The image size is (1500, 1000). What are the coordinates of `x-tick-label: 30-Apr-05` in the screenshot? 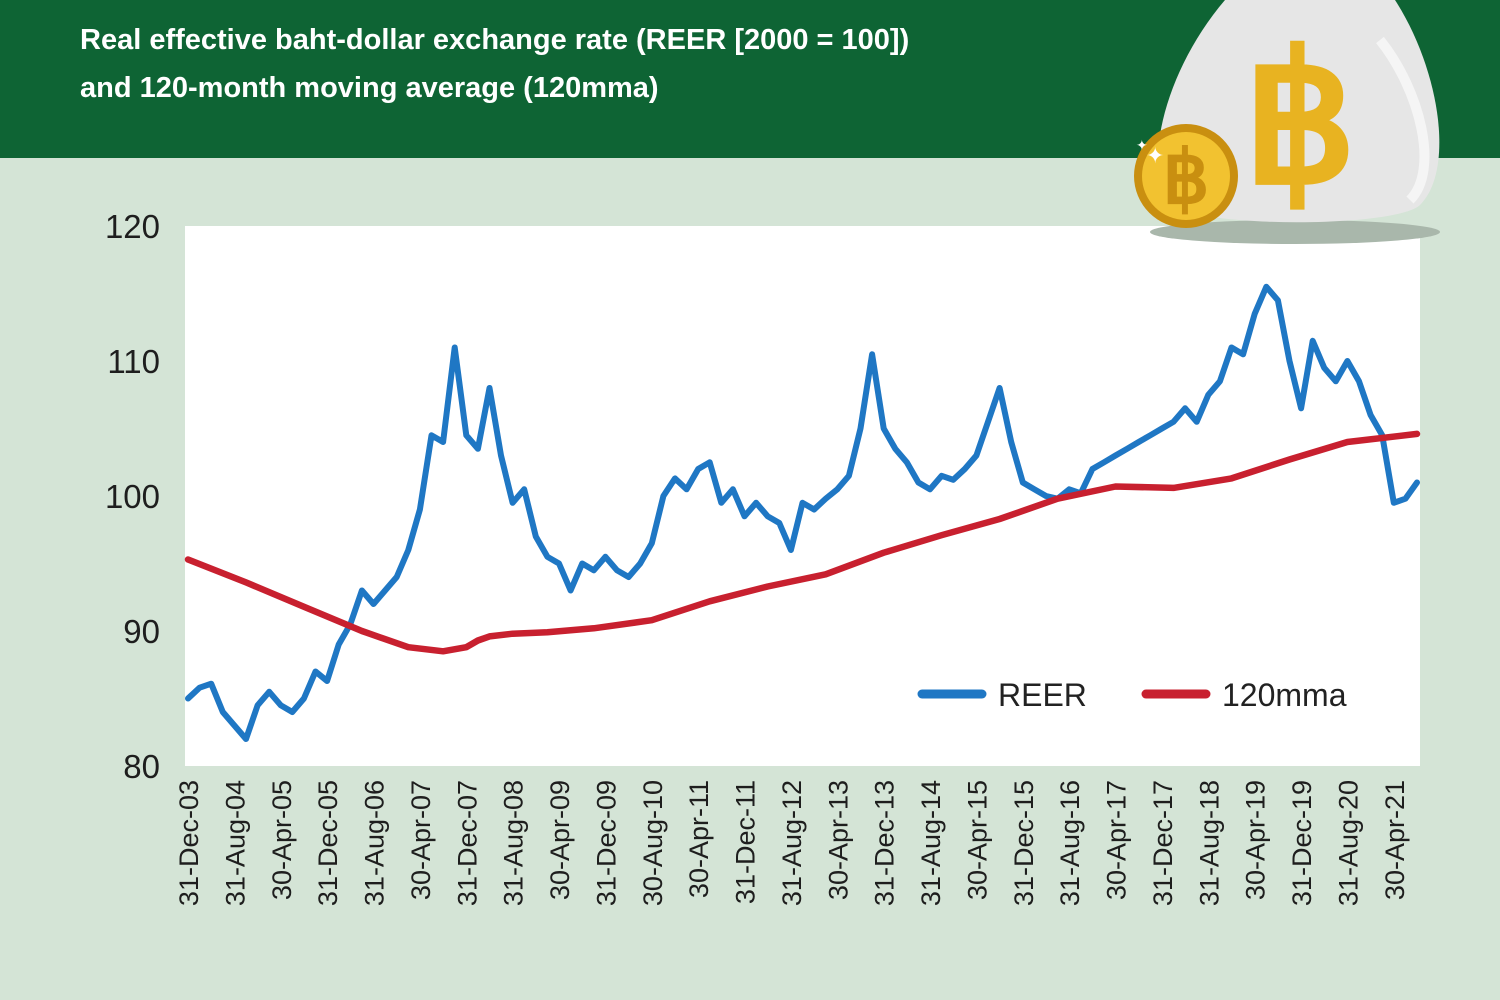 It's located at (282, 840).